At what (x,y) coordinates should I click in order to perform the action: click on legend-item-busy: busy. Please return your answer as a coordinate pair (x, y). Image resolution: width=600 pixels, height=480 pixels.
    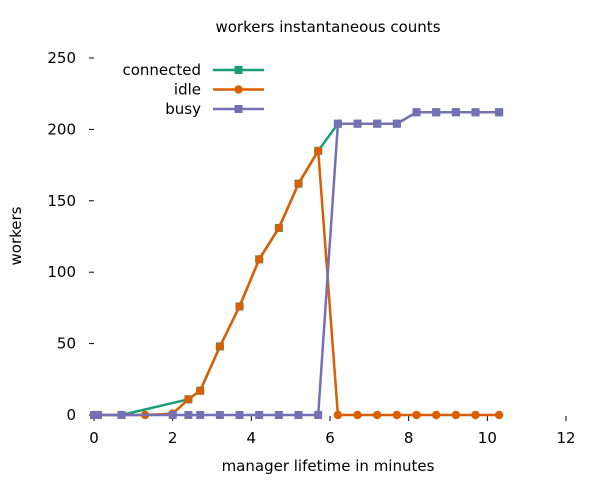
    Looking at the image, I should click on (214, 109).